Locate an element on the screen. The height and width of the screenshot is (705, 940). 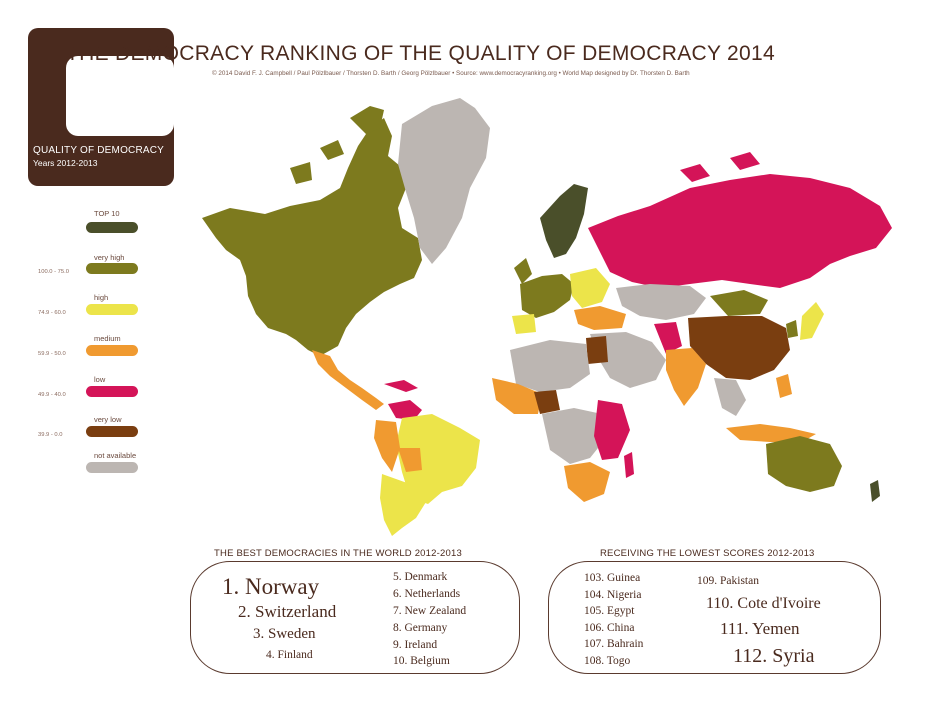
region-russia is located at coordinates (740, 231).